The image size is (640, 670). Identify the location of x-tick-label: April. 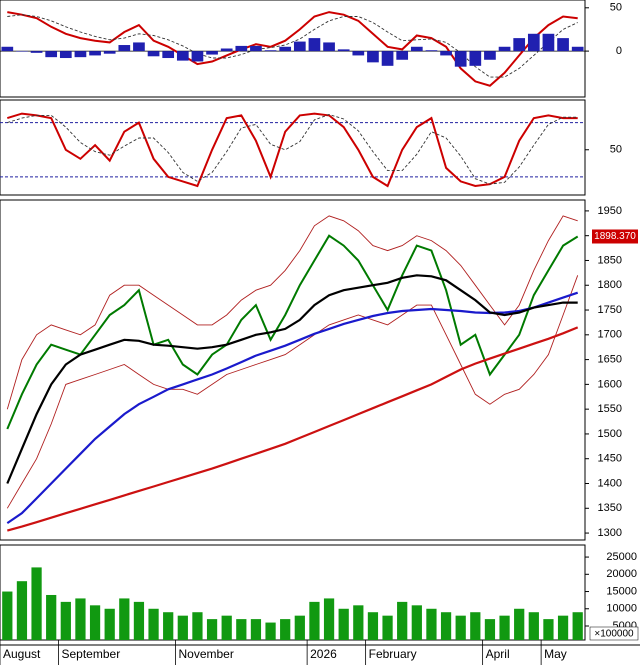
(498, 654).